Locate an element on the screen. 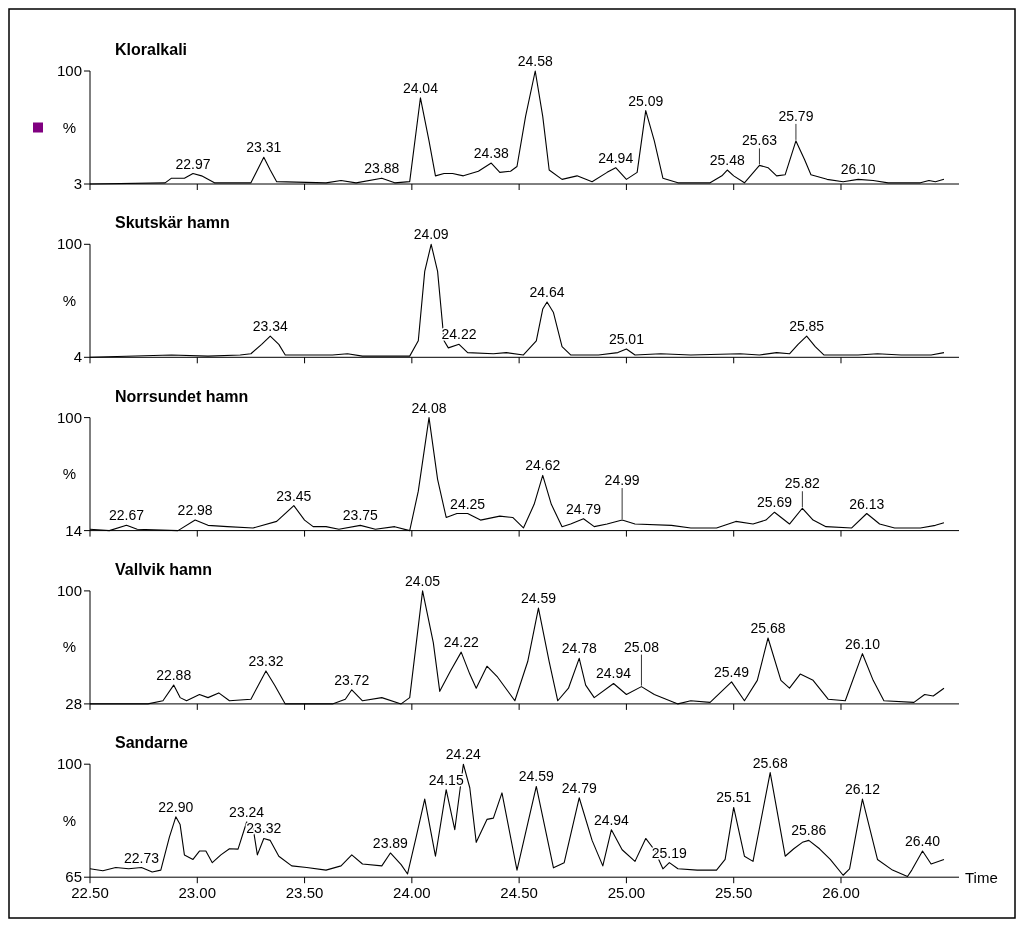 The image size is (1025, 930). y-tick-label: 65 is located at coordinates (73, 877).